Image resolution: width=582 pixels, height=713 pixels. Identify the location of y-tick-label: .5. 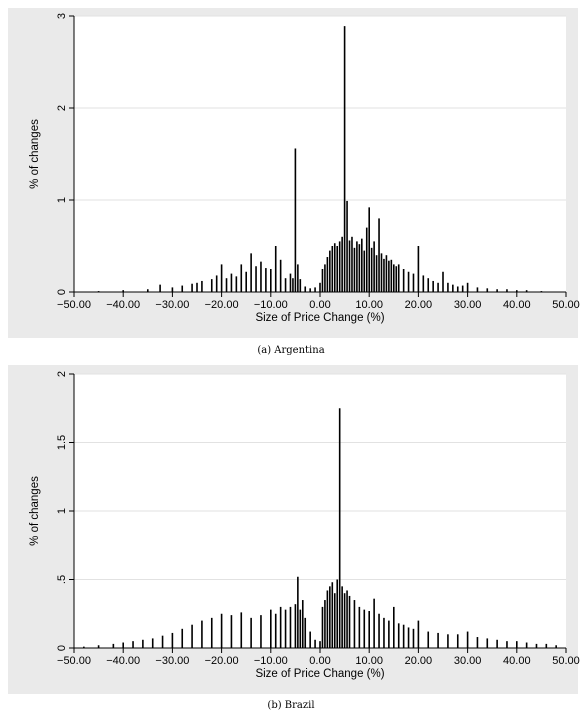
(62, 579).